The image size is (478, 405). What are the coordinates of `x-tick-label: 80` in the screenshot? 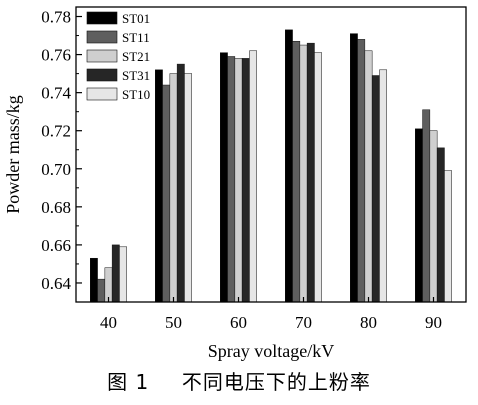 It's located at (368, 322).